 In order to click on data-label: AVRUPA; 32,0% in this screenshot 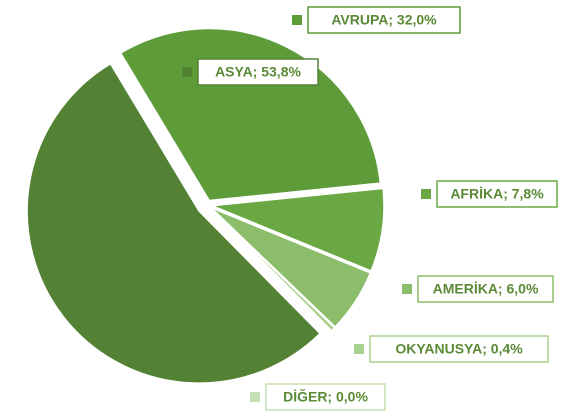, I will do `click(384, 20)`.